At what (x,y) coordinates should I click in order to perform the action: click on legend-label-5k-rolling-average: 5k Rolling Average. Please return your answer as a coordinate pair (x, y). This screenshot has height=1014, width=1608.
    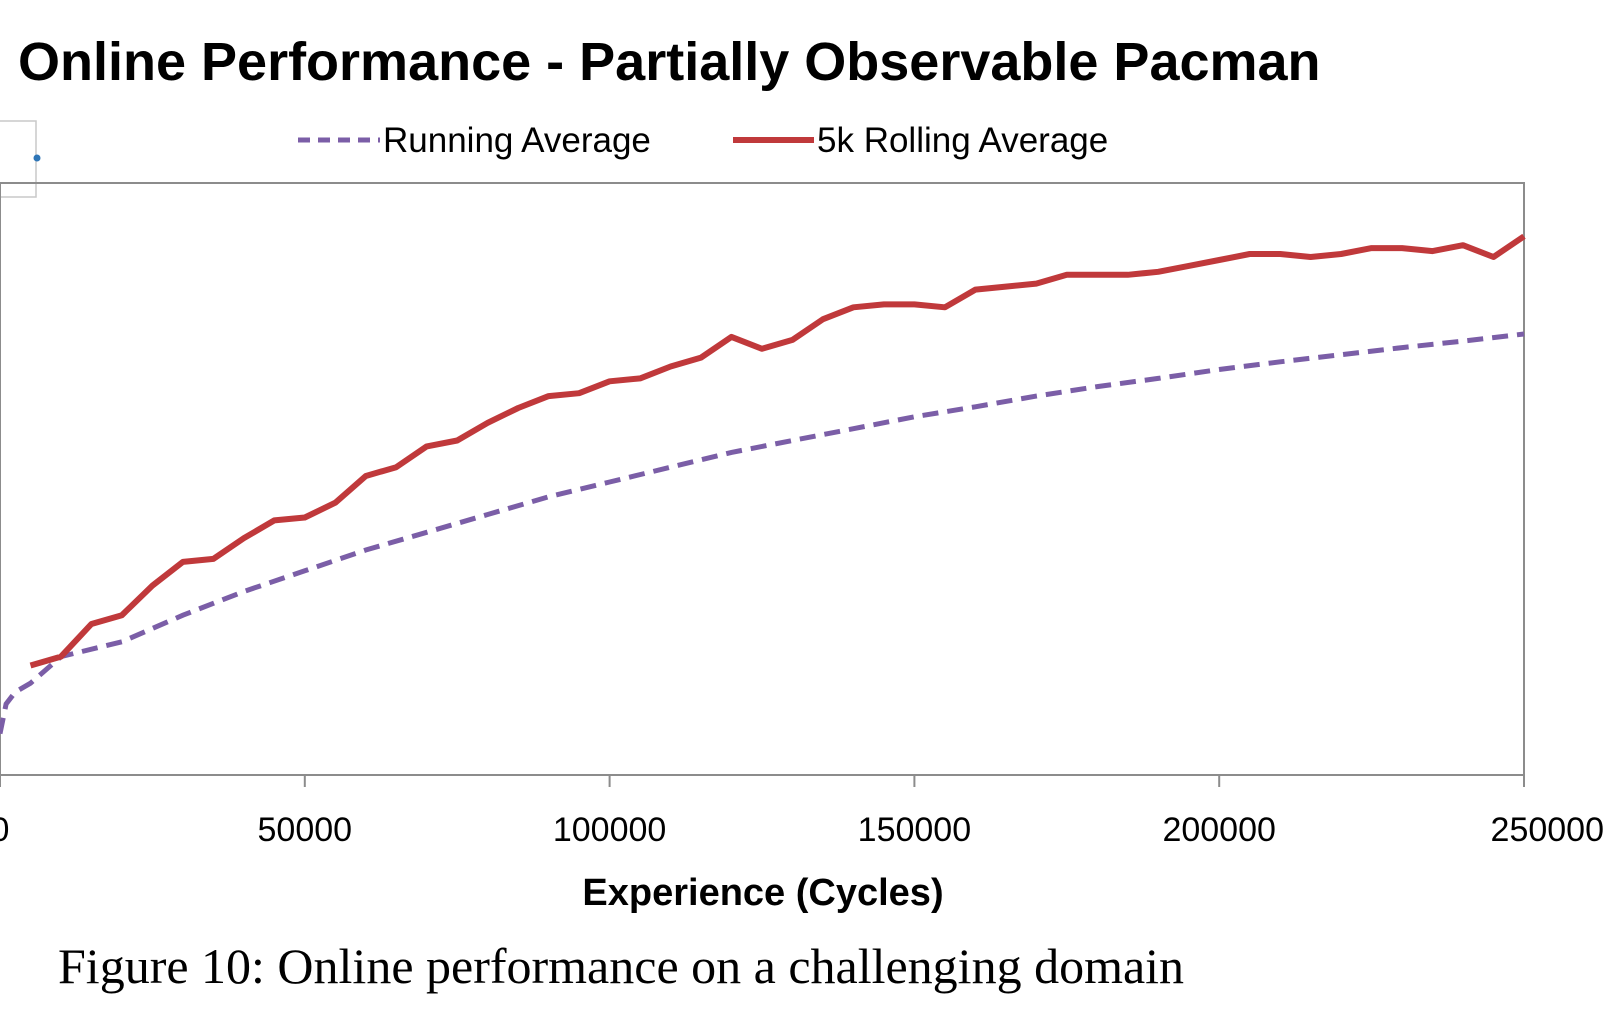
    Looking at the image, I should click on (962, 140).